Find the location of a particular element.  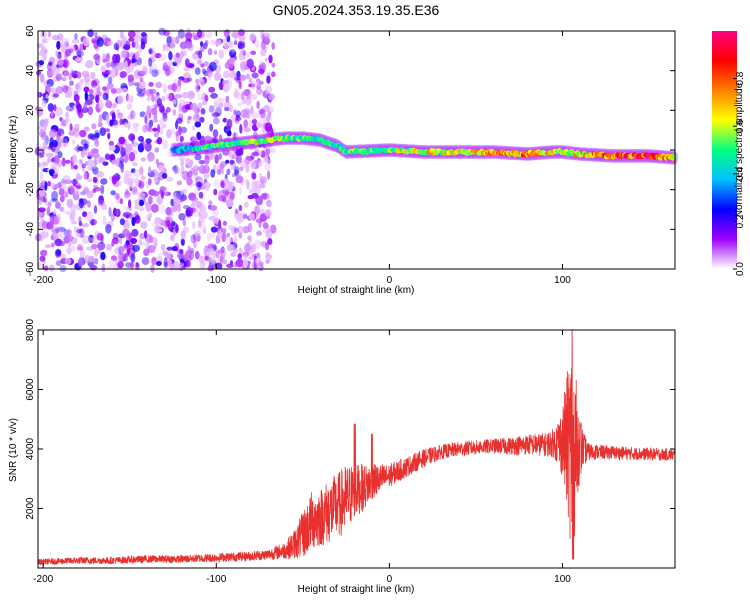

colorbar-label: Normalized spectral amplitude is located at coordinates (739, 149).